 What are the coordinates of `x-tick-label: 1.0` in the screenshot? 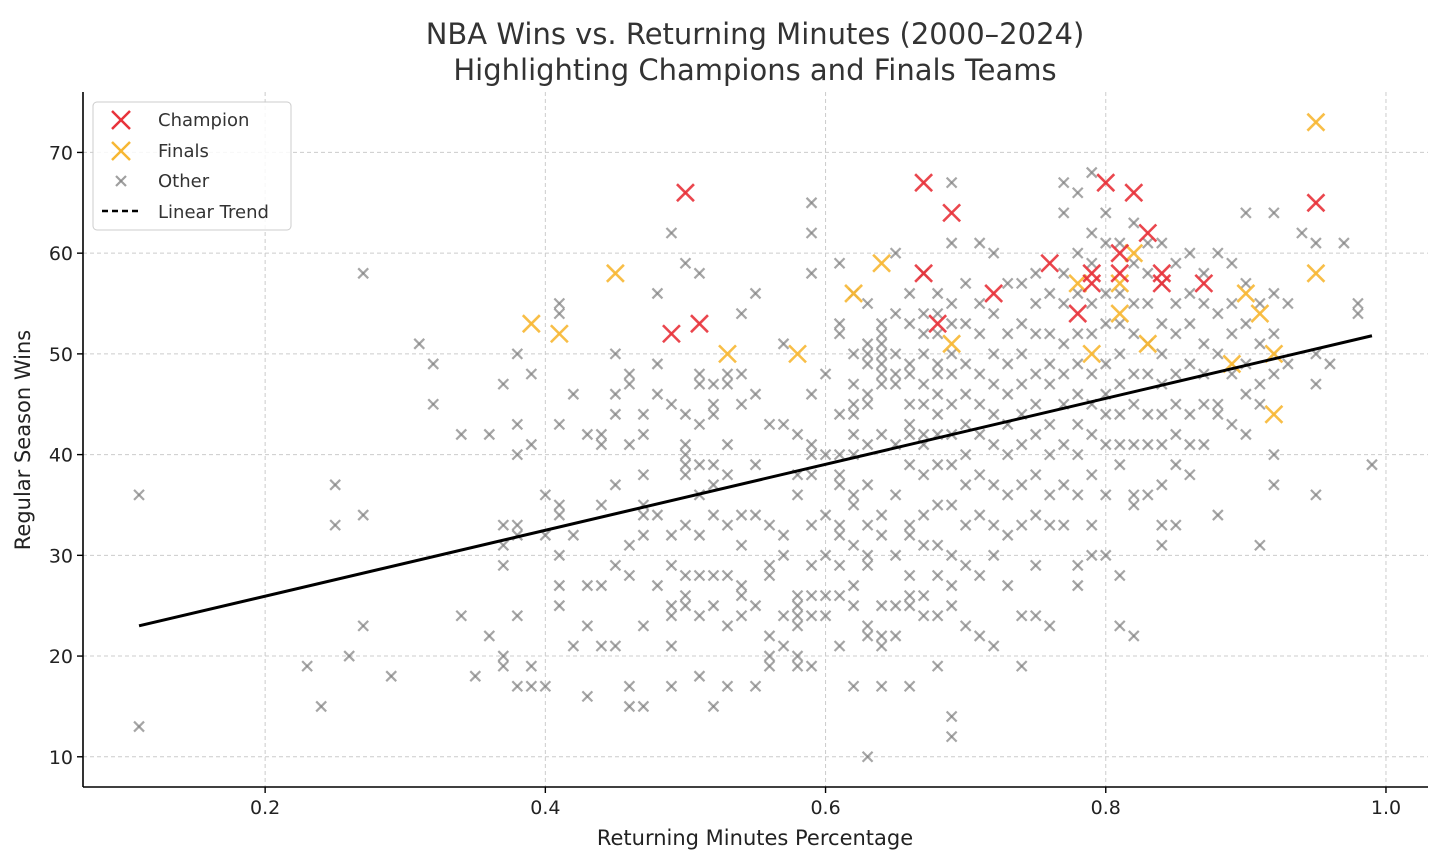 It's located at (1386, 808).